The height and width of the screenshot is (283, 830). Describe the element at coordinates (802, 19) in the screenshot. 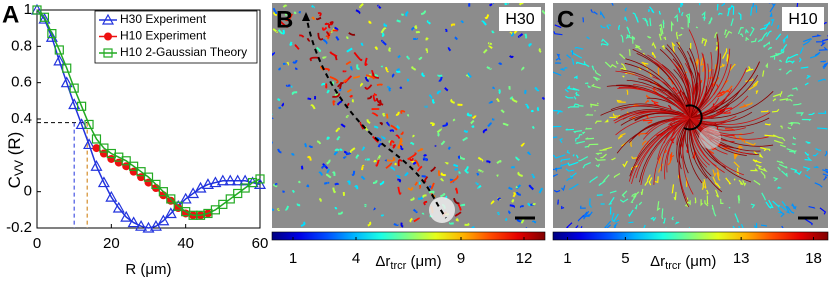

I see `image-label: H10` at that location.